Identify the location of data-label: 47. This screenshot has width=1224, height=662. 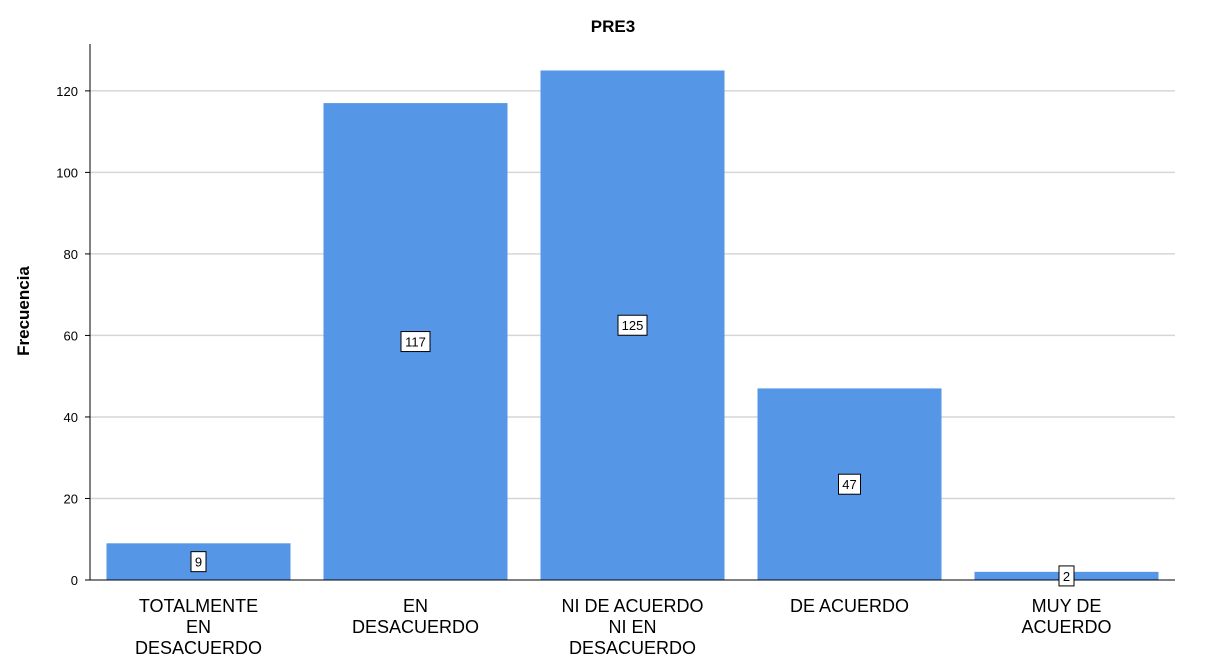
(849, 484).